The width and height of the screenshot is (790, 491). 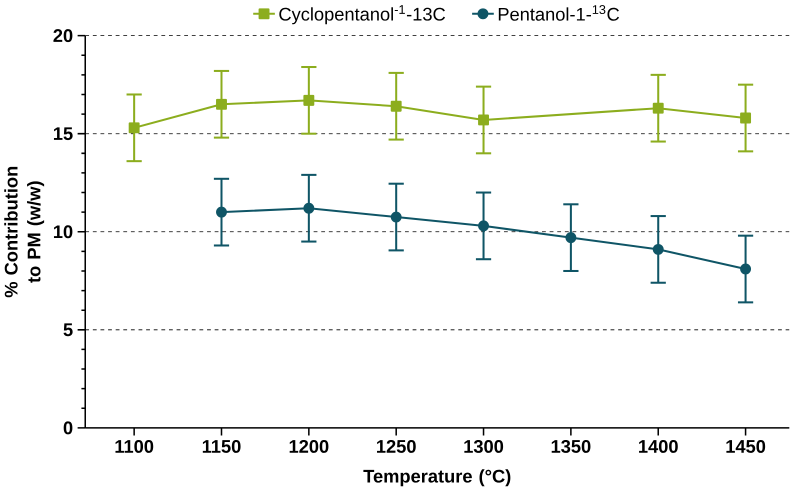 I want to click on x-axis-title: Temperature (°C), so click(x=436, y=478).